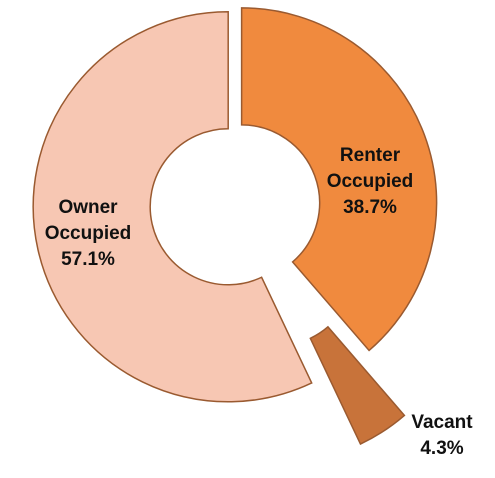 This screenshot has width=495, height=478. I want to click on category-label: Vacant, so click(442, 422).